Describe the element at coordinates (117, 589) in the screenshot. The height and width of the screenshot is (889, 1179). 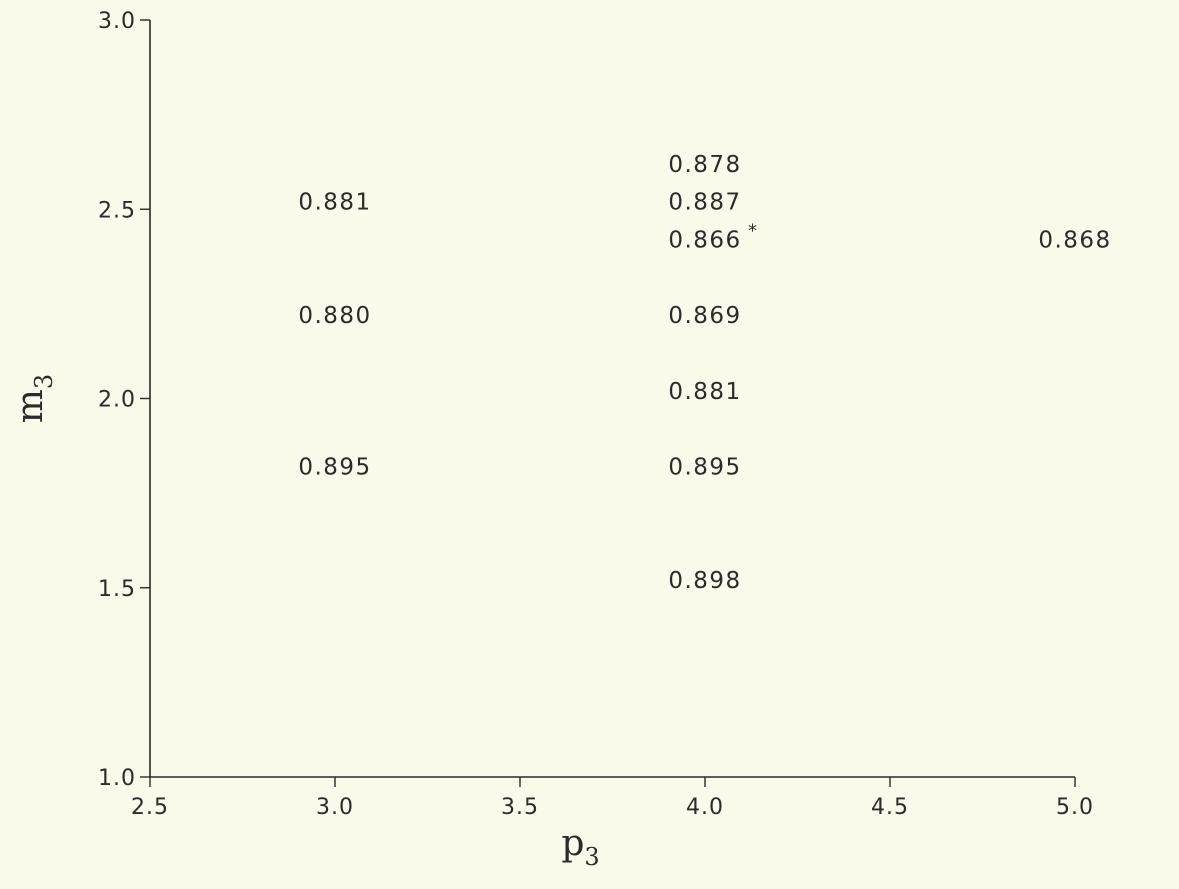
I see `y-tick-label: 1.5` at that location.